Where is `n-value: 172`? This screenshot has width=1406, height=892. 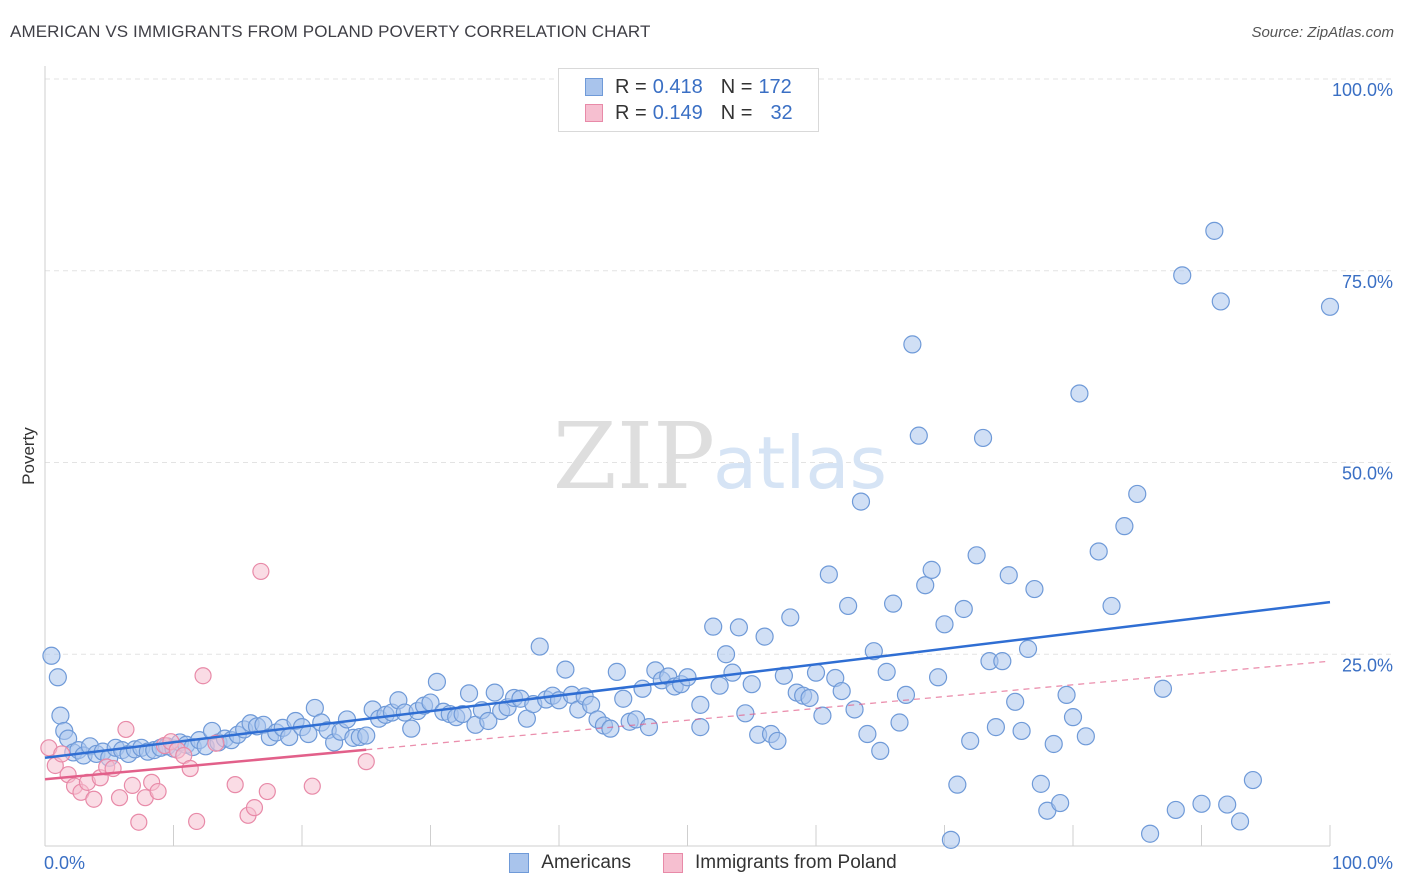 n-value: 172 is located at coordinates (775, 86).